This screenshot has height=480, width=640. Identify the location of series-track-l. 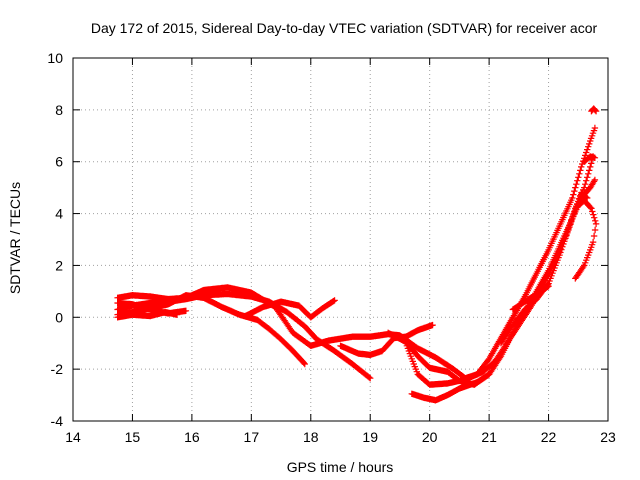
(586, 239).